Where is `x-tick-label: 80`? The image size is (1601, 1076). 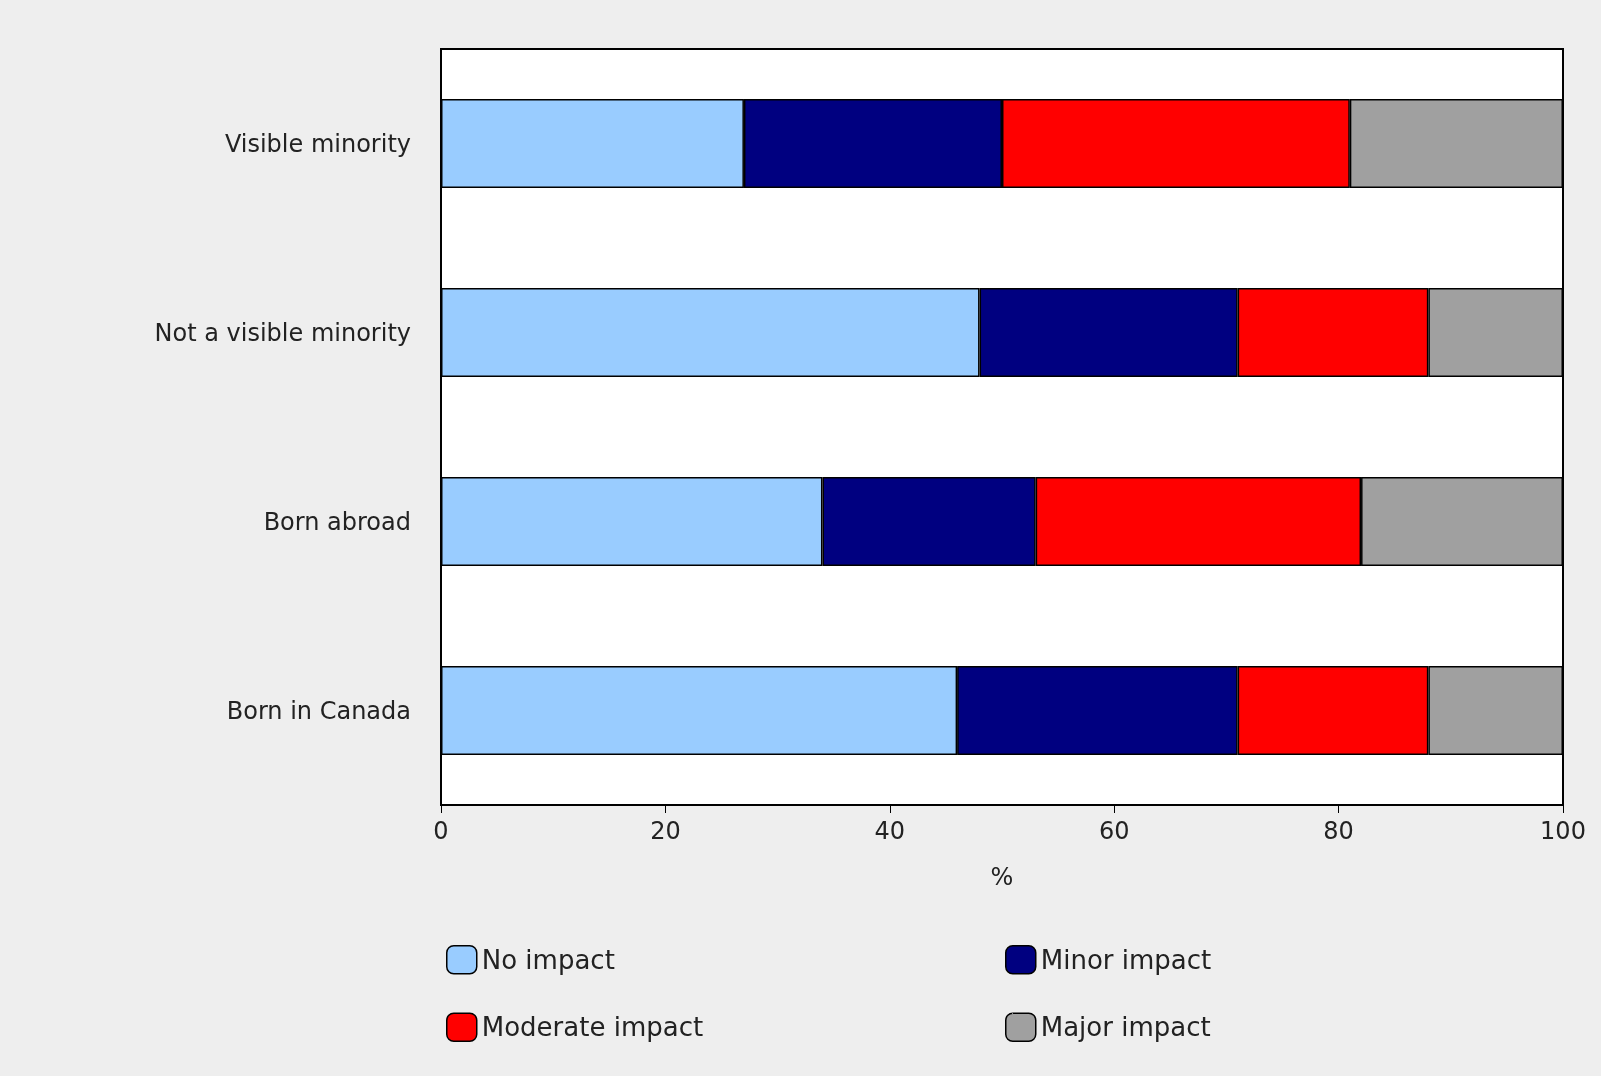 x-tick-label: 80 is located at coordinates (1338, 831).